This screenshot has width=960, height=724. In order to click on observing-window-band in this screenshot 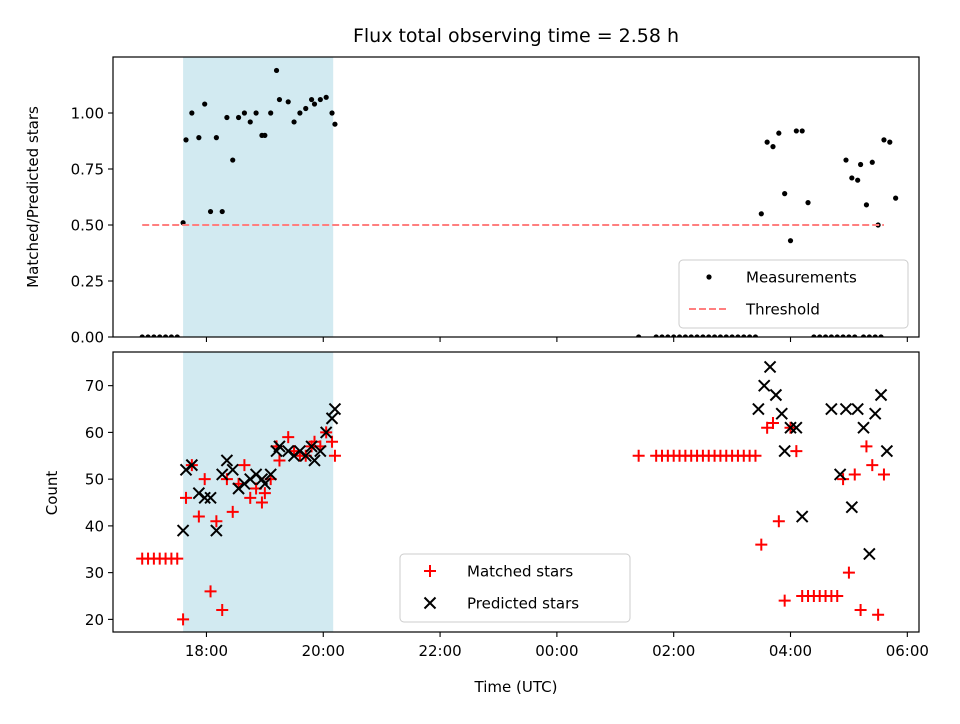, I will do `click(258, 492)`.